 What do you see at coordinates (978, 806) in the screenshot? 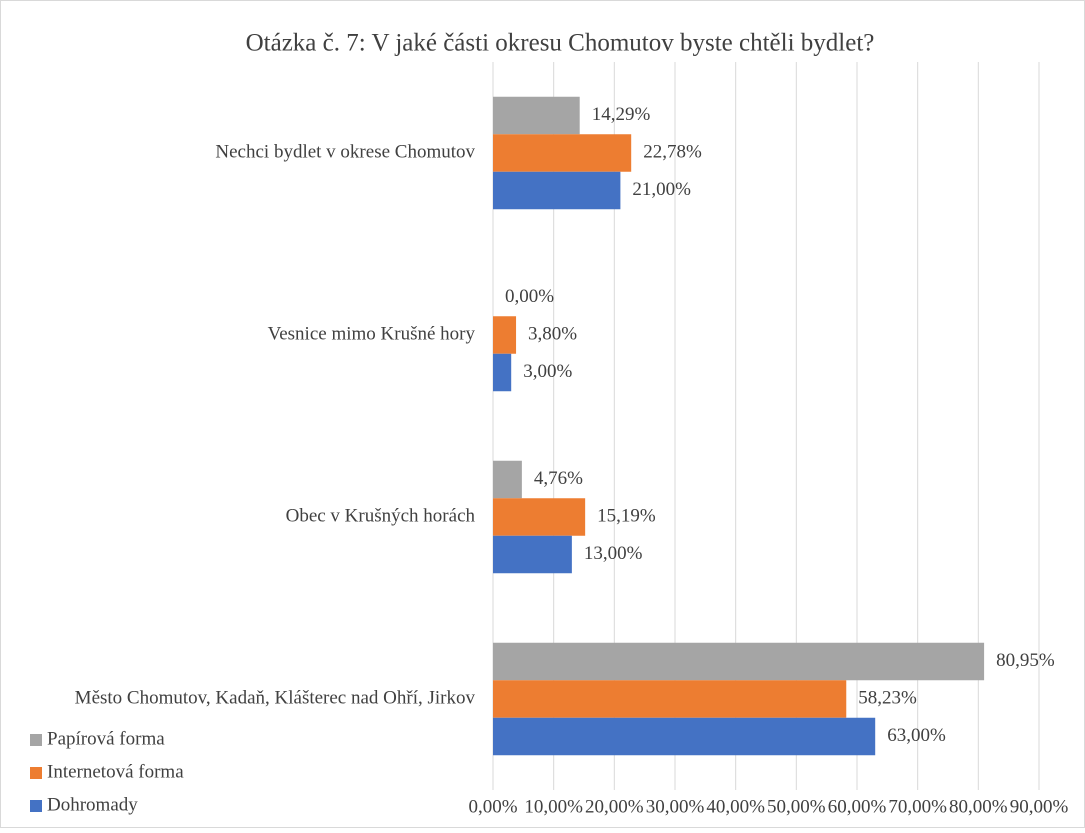
I see `x-tick-label: 80,00%` at bounding box center [978, 806].